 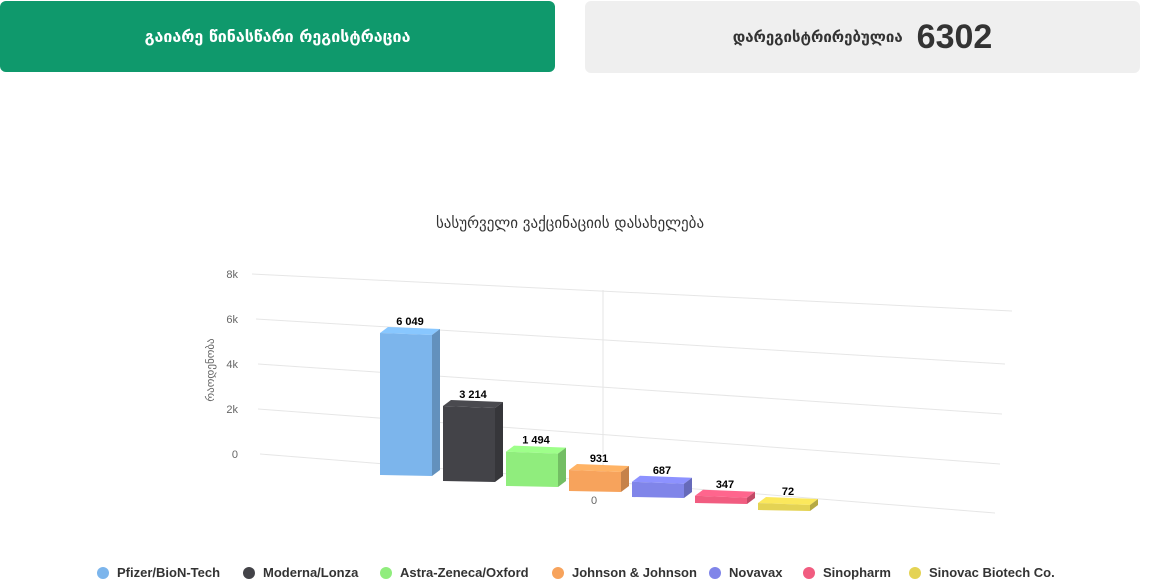 I want to click on legend-item: Astra-Zeneca/Oxford, so click(x=454, y=572).